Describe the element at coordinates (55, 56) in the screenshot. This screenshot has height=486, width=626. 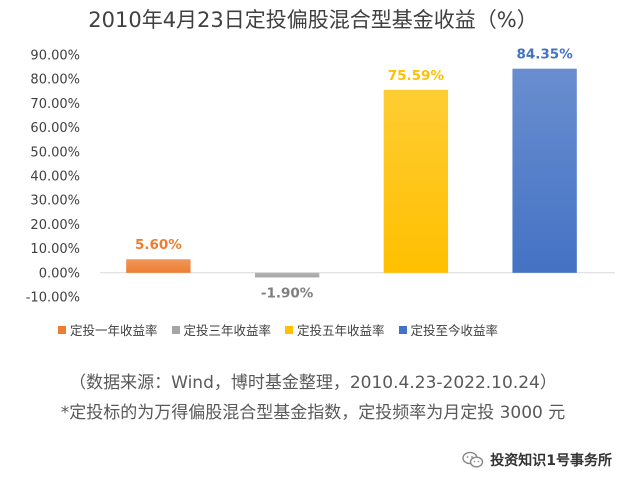
I see `y-tick-label: 90.00%` at that location.